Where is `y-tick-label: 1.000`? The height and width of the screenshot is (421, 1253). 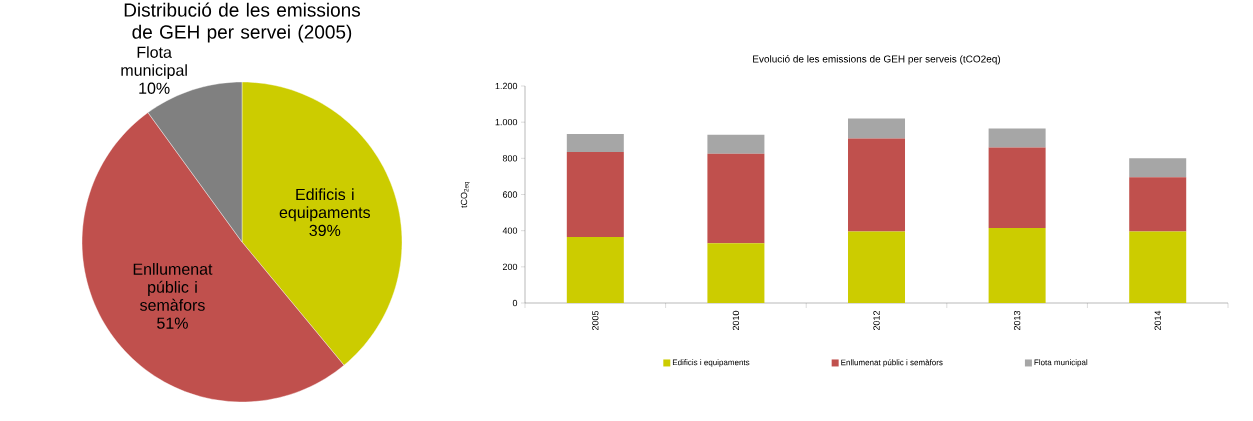
y-tick-label: 1.000 is located at coordinates (506, 122).